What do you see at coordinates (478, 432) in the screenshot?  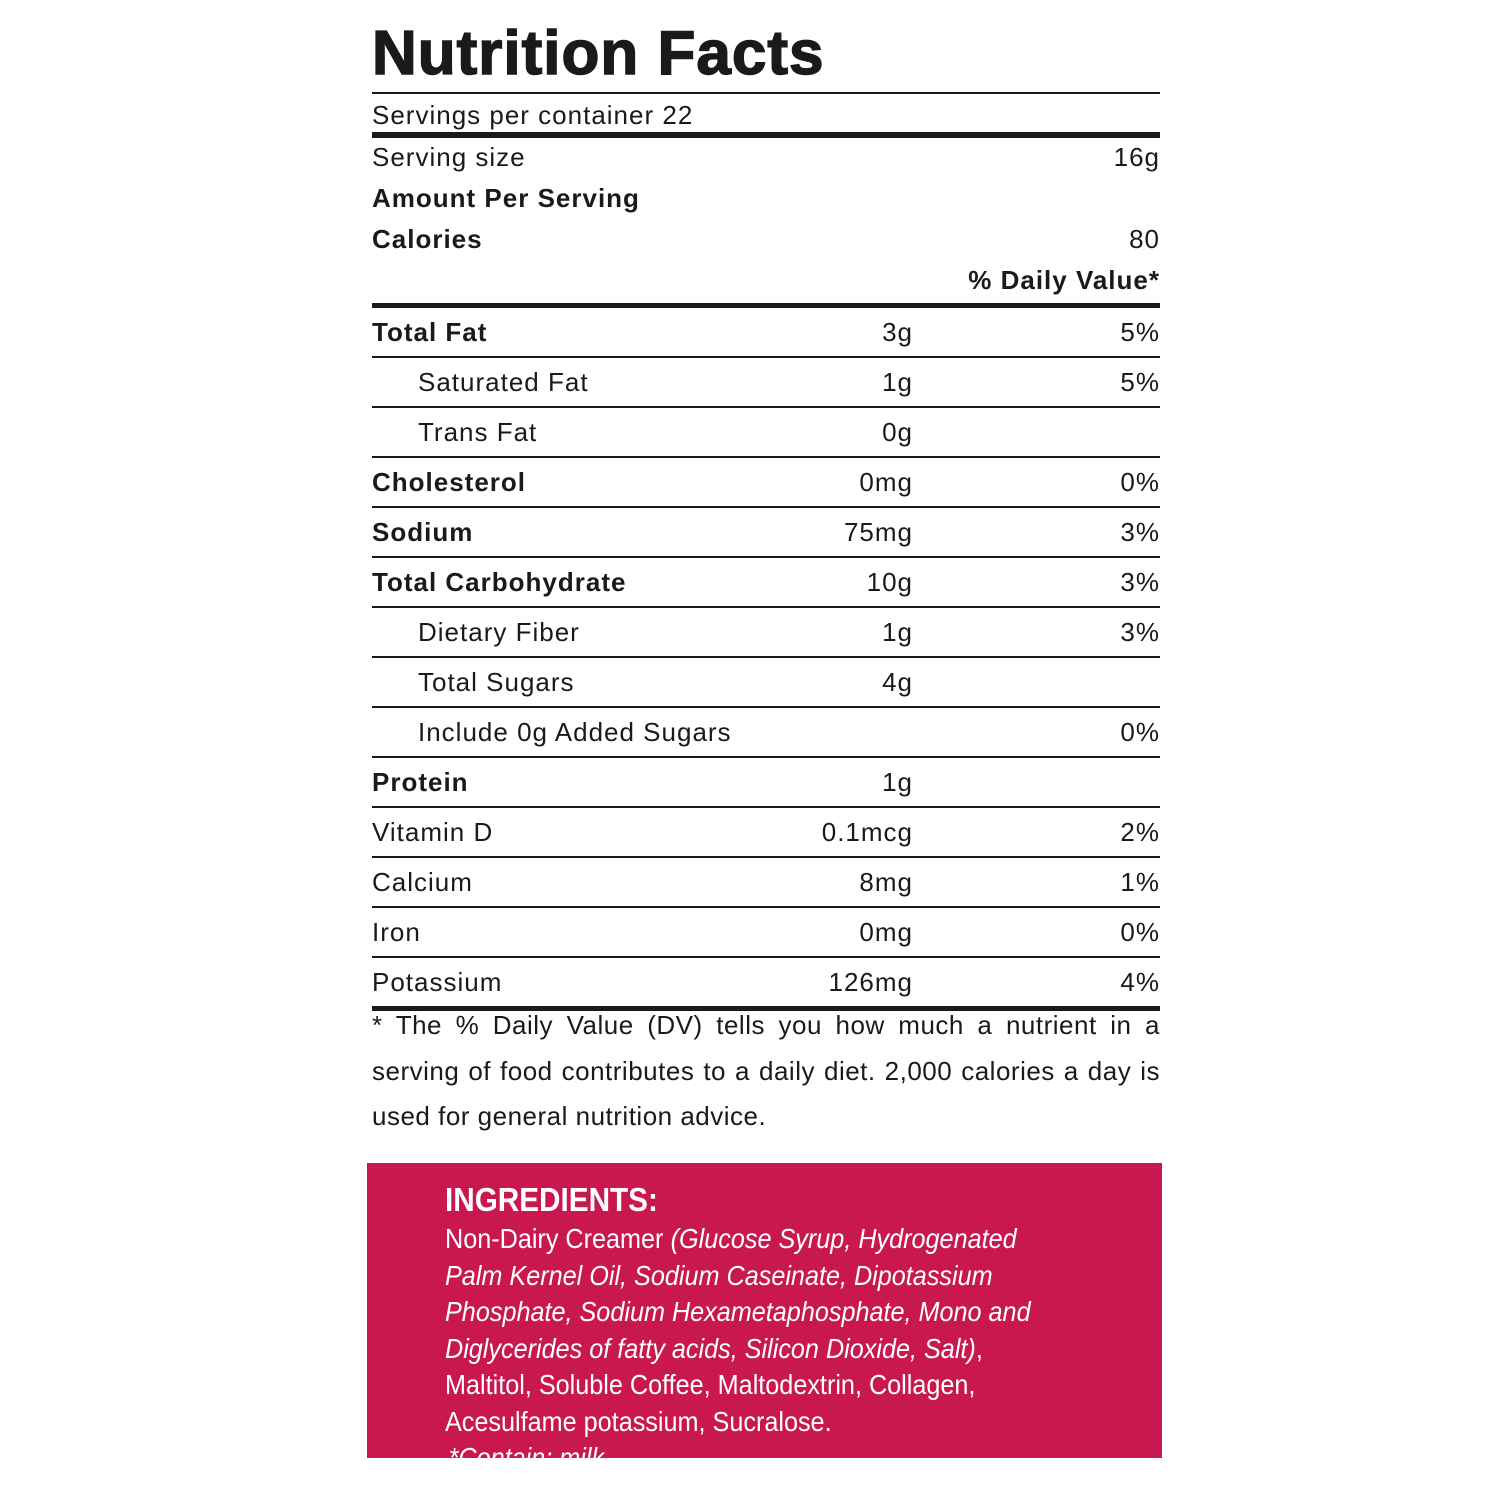 I see `nutrient-name: Trans Fat` at bounding box center [478, 432].